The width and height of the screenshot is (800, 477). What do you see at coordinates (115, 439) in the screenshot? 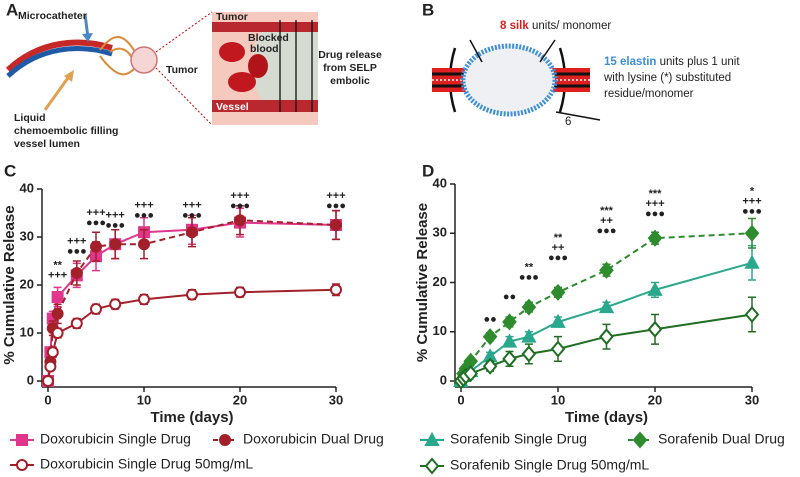
I see `legend-label: Doxorubicin Single Drug` at bounding box center [115, 439].